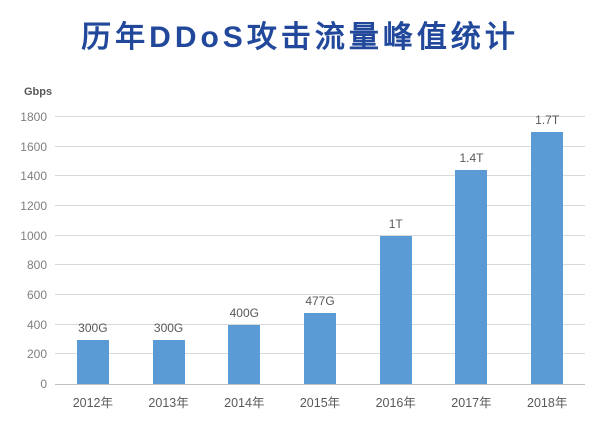 The width and height of the screenshot is (600, 432). I want to click on y-tick-label-600: 600, so click(36, 295).